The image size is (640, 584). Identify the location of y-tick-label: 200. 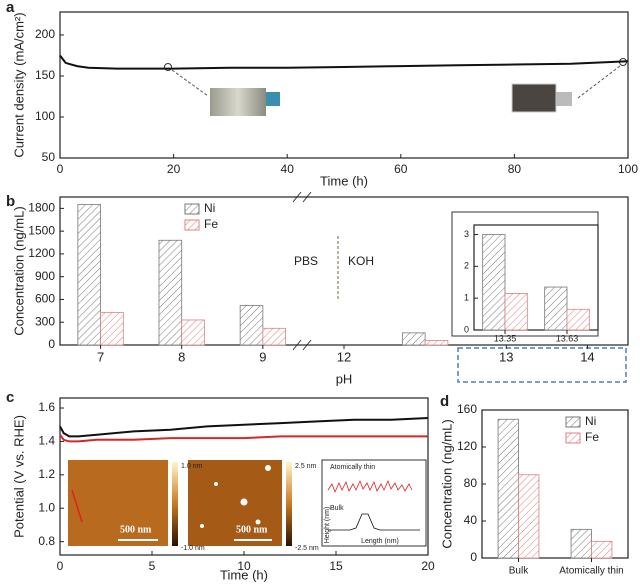
(45, 34).